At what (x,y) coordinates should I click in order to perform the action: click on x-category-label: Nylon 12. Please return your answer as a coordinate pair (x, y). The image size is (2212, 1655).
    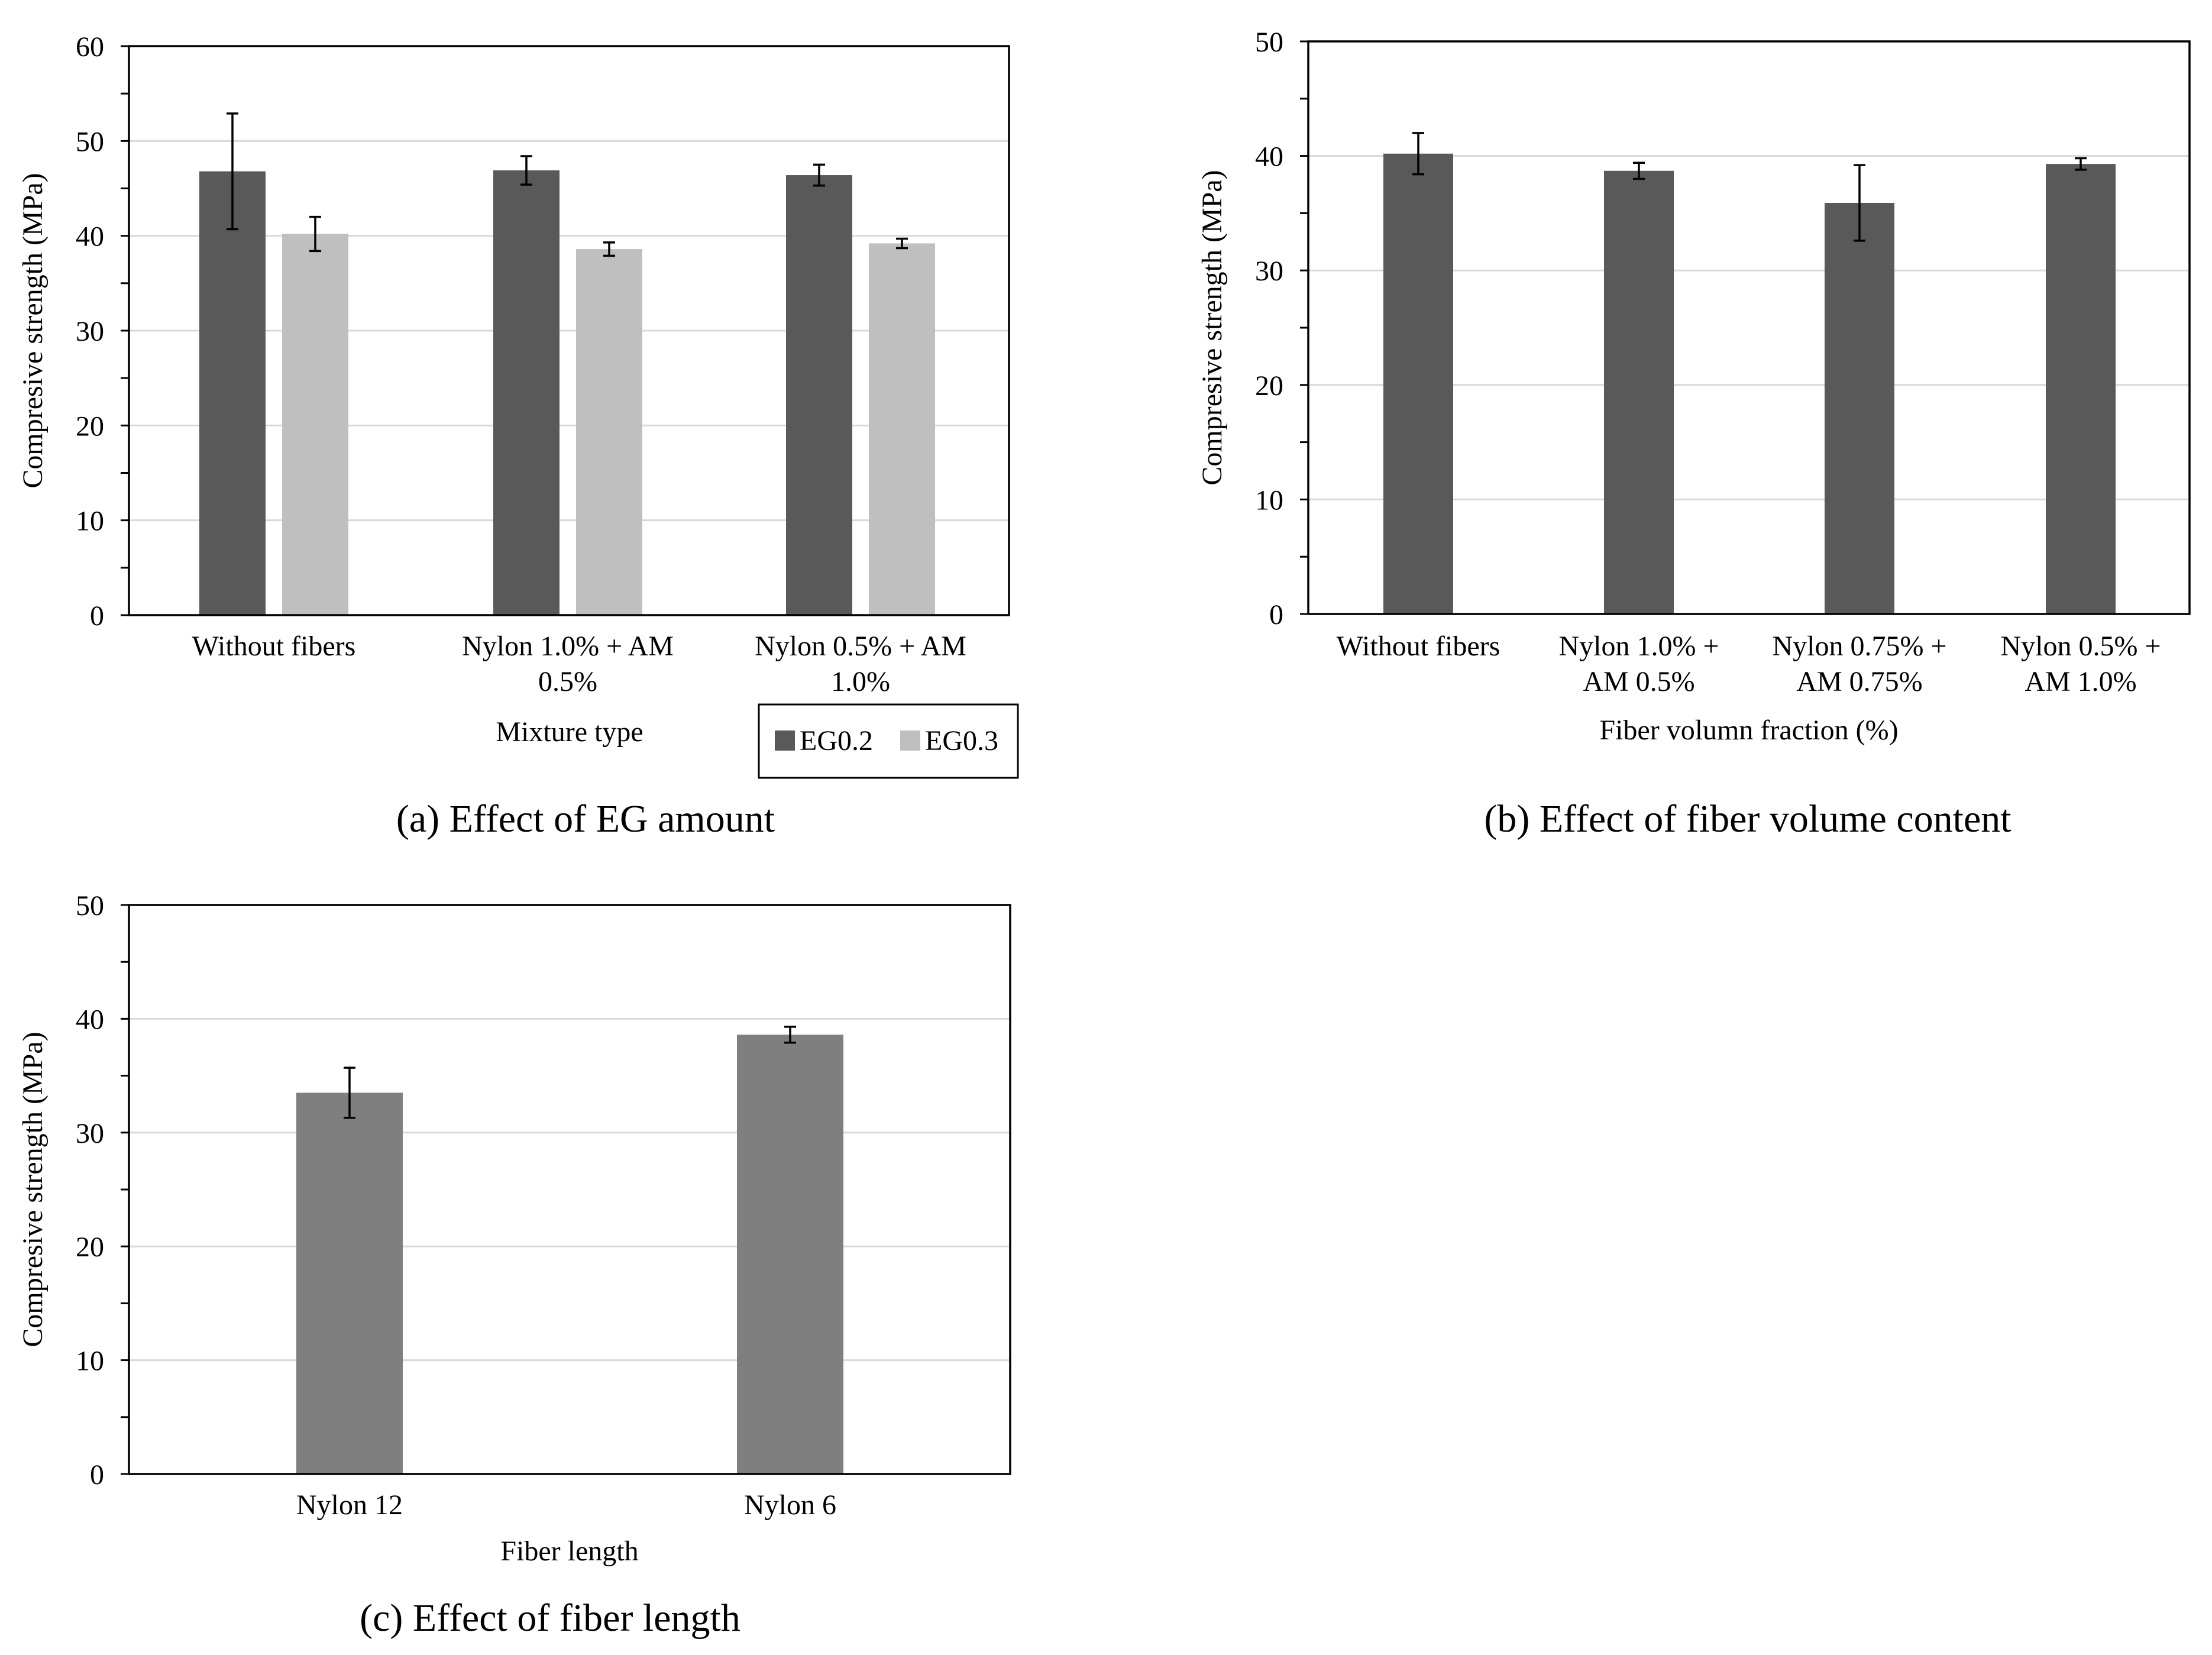
    Looking at the image, I should click on (349, 1505).